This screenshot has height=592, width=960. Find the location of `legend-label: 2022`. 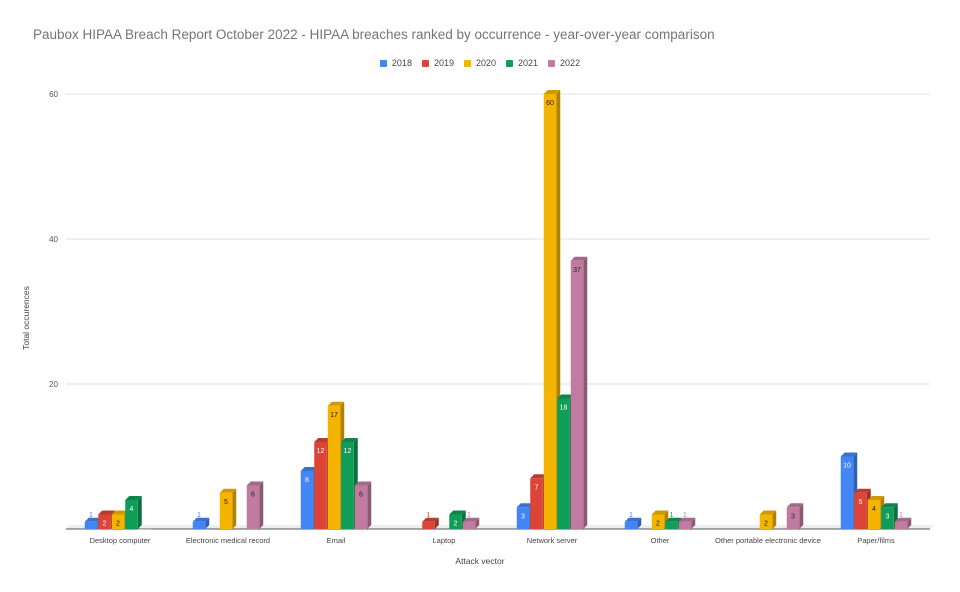

legend-label: 2022 is located at coordinates (570, 63).